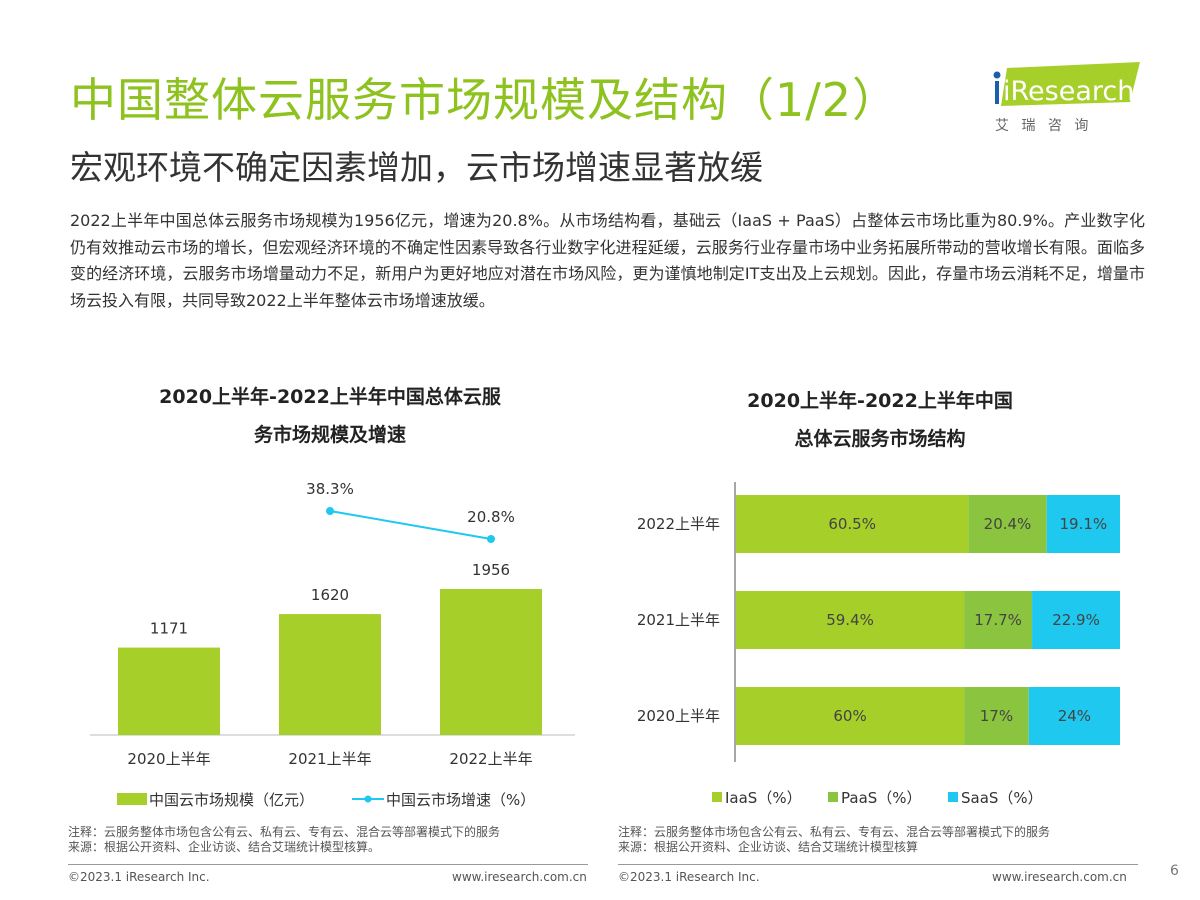 The width and height of the screenshot is (1200, 900). I want to click on segment-label: 20.4%, so click(1008, 524).